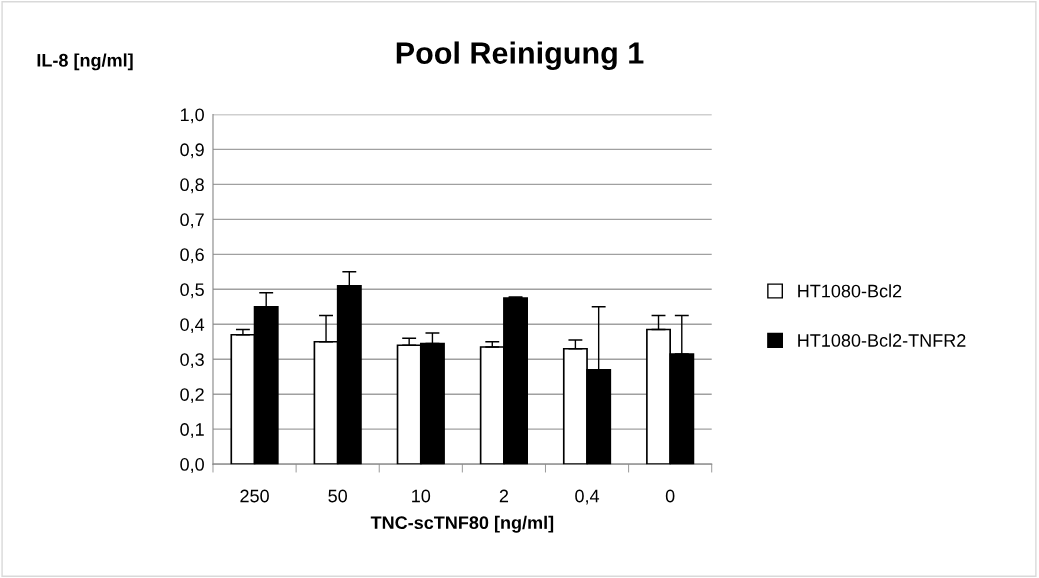  I want to click on y-tick-label: 0,6, so click(192, 256).